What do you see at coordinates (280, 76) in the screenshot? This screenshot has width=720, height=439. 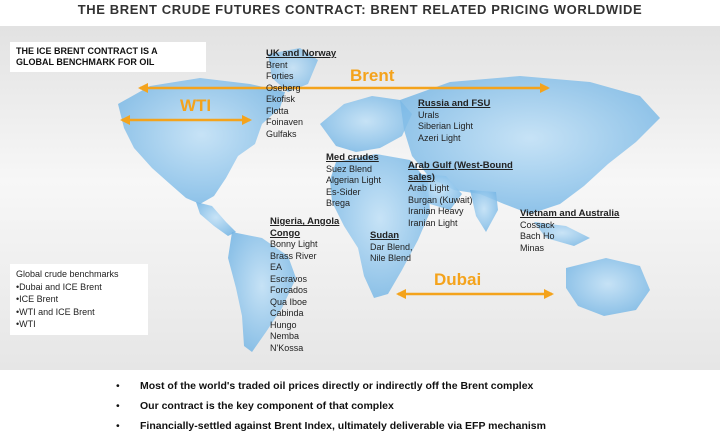 I see `crude-grade: Forties` at bounding box center [280, 76].